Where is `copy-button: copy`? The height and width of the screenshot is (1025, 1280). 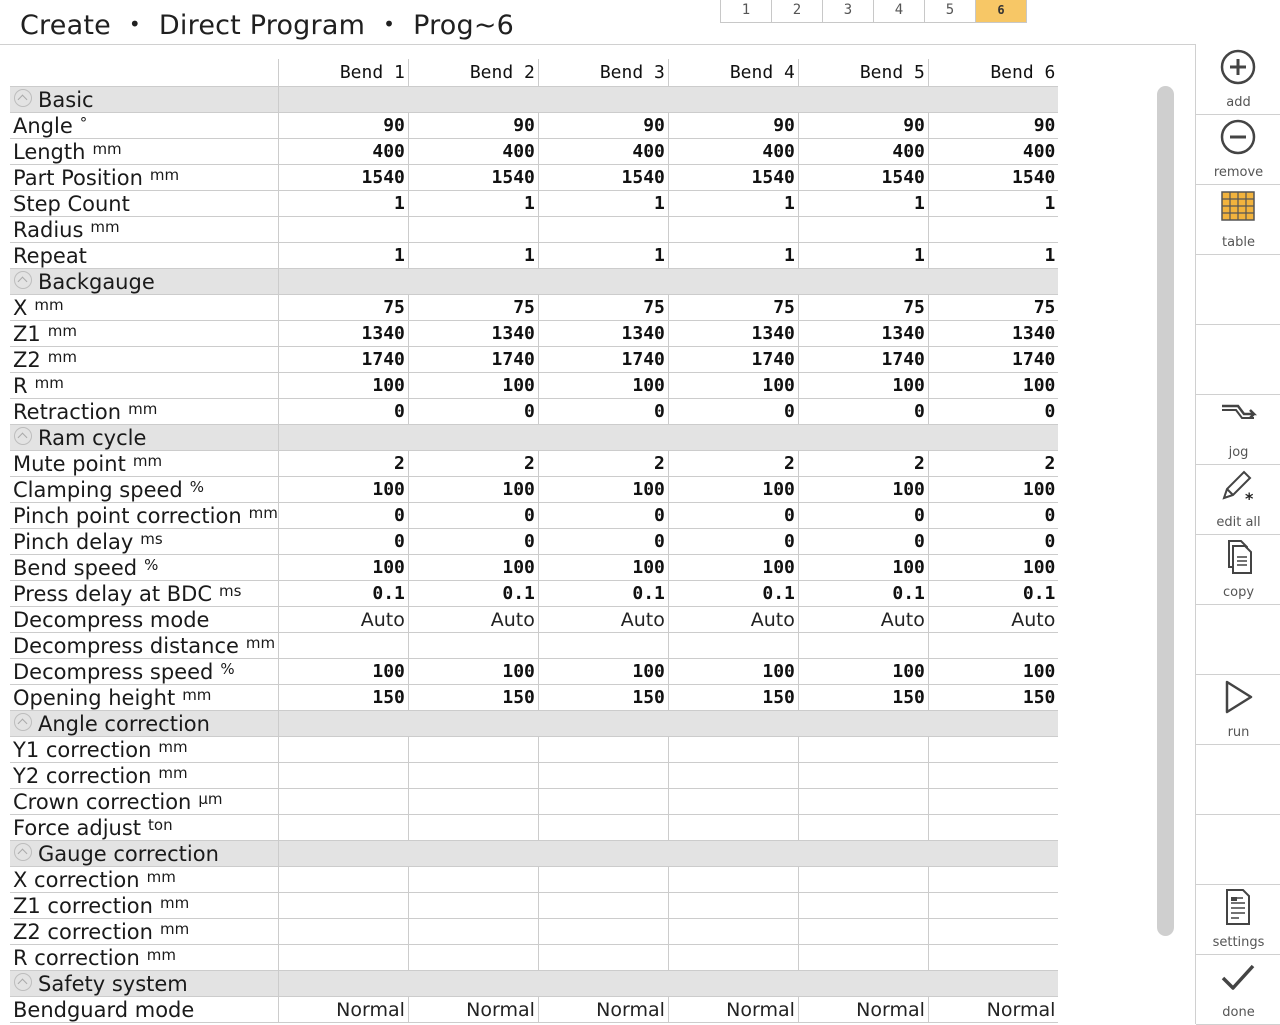 copy-button: copy is located at coordinates (1238, 569).